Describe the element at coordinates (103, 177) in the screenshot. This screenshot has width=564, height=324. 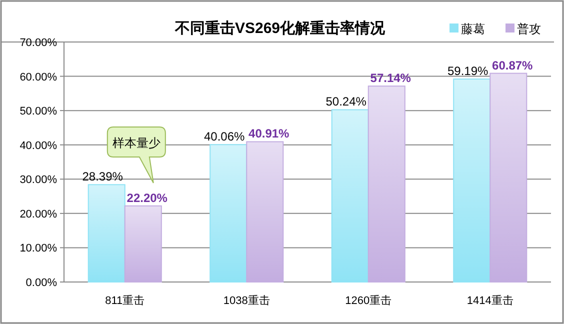
I see `data-label: 28.39%` at that location.